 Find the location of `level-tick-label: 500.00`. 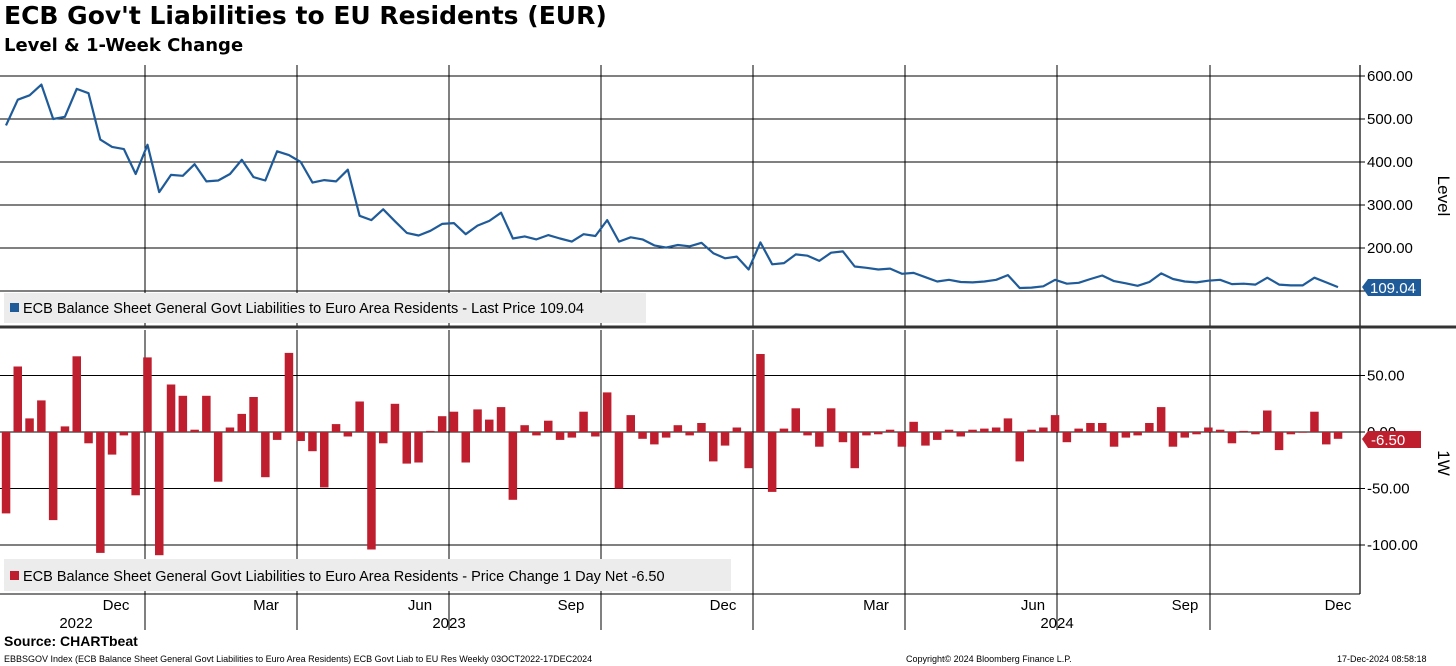

level-tick-label: 500.00 is located at coordinates (1390, 119).